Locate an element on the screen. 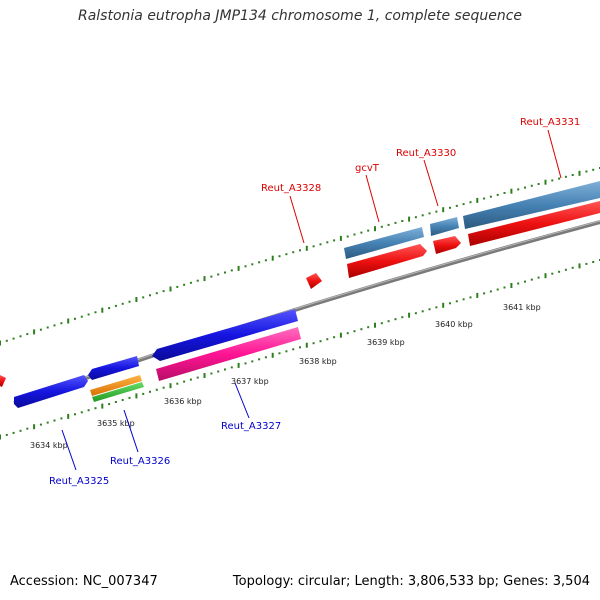 The height and width of the screenshot is (600, 600). leader-reut-a3328 is located at coordinates (297, 219).